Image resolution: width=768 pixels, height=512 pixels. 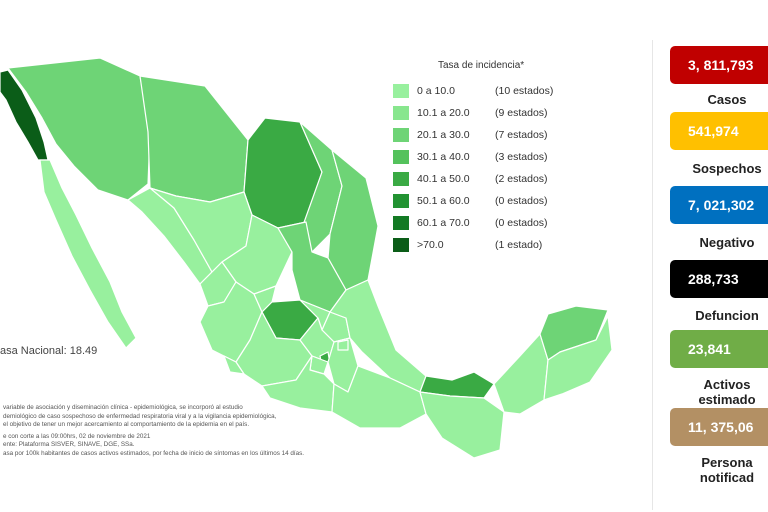 I want to click on legend-item: 60.1 a 70.0 (0 estados), so click(x=470, y=222).